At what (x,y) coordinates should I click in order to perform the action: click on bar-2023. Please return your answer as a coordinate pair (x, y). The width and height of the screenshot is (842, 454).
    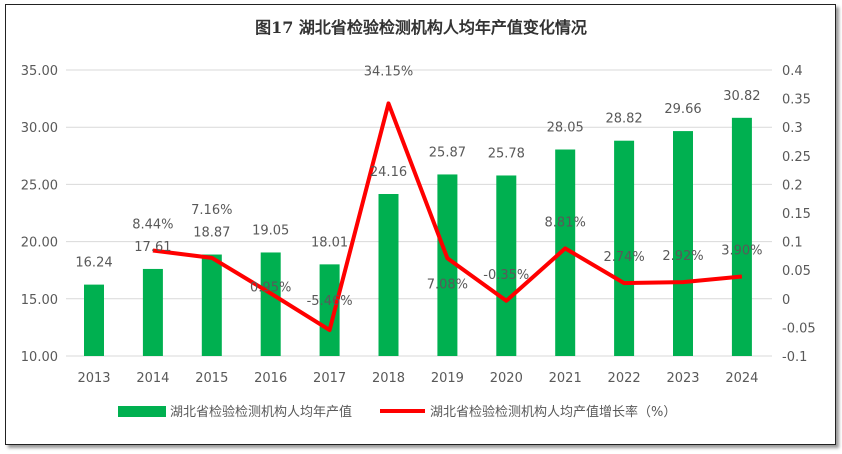
    Looking at the image, I should click on (683, 243).